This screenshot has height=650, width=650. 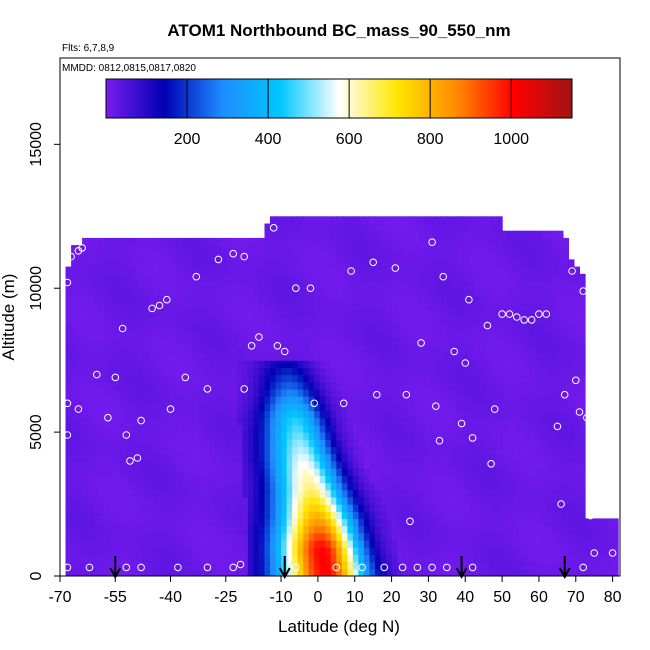 What do you see at coordinates (9, 317) in the screenshot?
I see `y-axis-label: Altitude (m)` at bounding box center [9, 317].